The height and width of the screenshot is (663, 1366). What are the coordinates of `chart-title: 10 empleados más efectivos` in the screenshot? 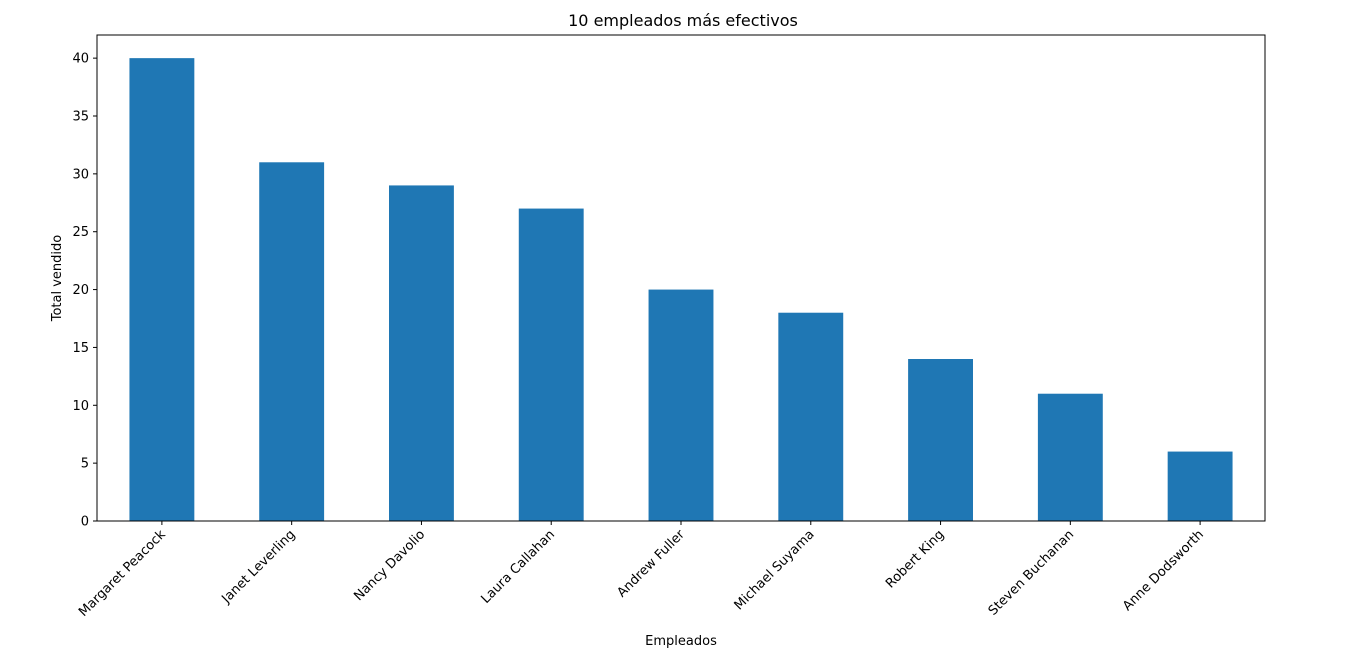 It's located at (683, 20).